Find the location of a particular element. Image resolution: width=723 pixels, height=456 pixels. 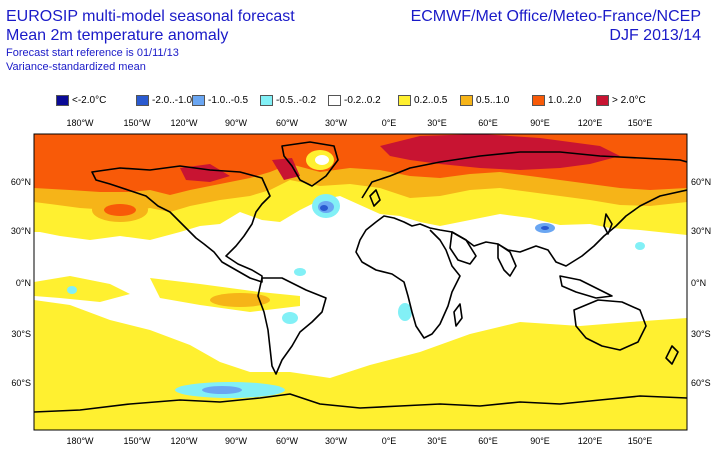

warm-anomaly-orange-tropics is located at coordinates (240, 300).